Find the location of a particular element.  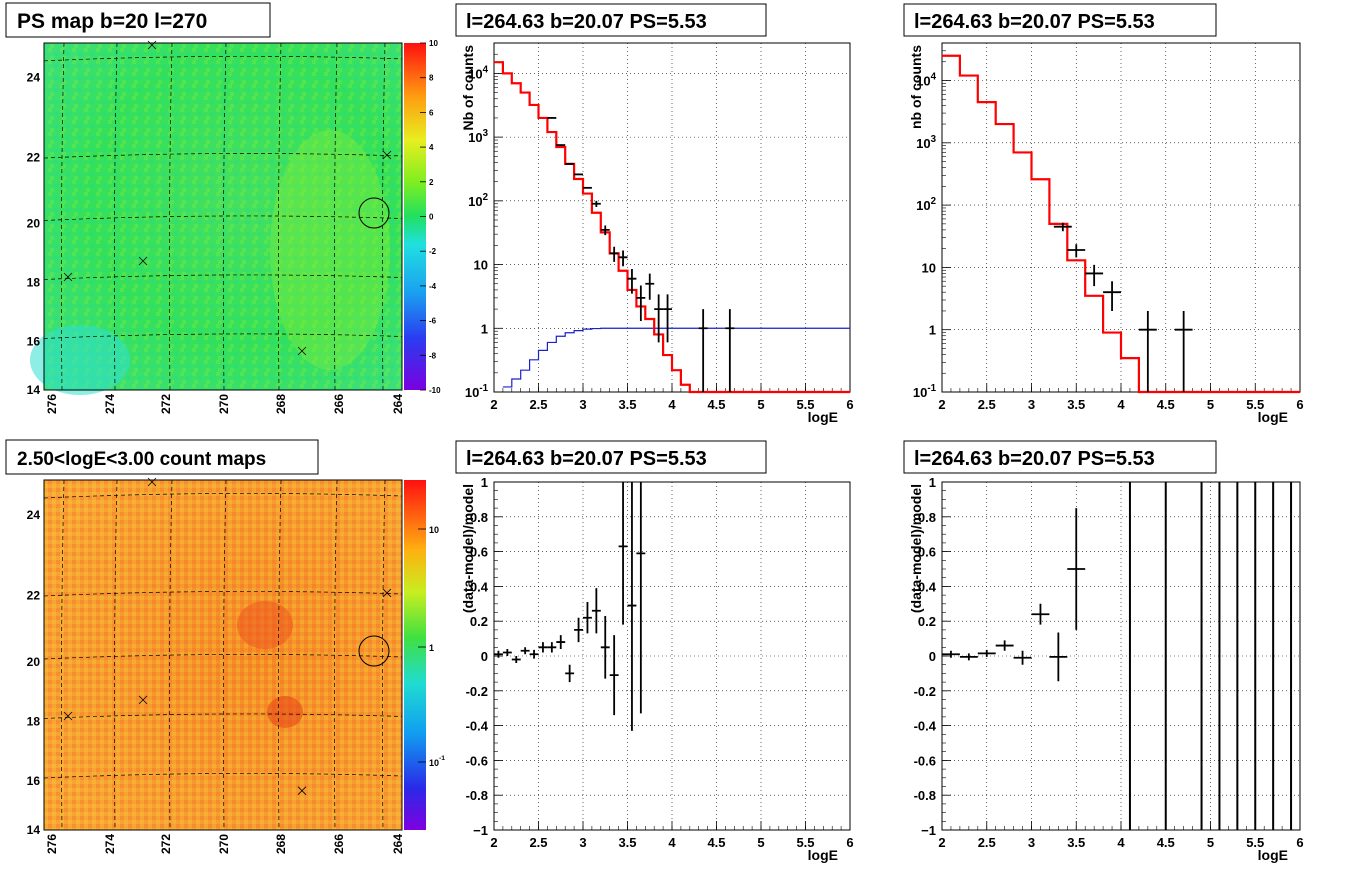

spectrum_2-model-line is located at coordinates (1121, 224).